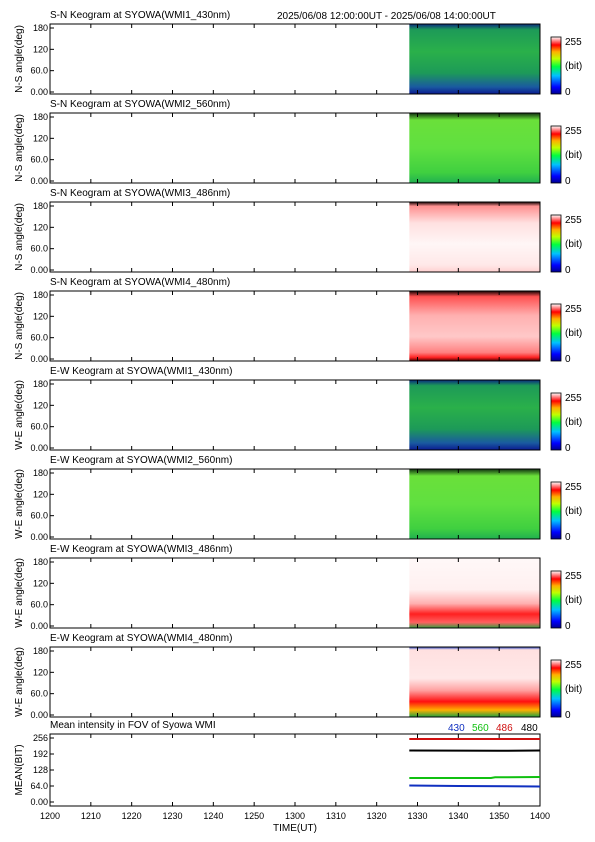 Image resolution: width=595 pixels, height=842 pixels. What do you see at coordinates (141, 549) in the screenshot?
I see `panel-title: E-W Keogram at SYOWA(WMI3_486nm)` at bounding box center [141, 549].